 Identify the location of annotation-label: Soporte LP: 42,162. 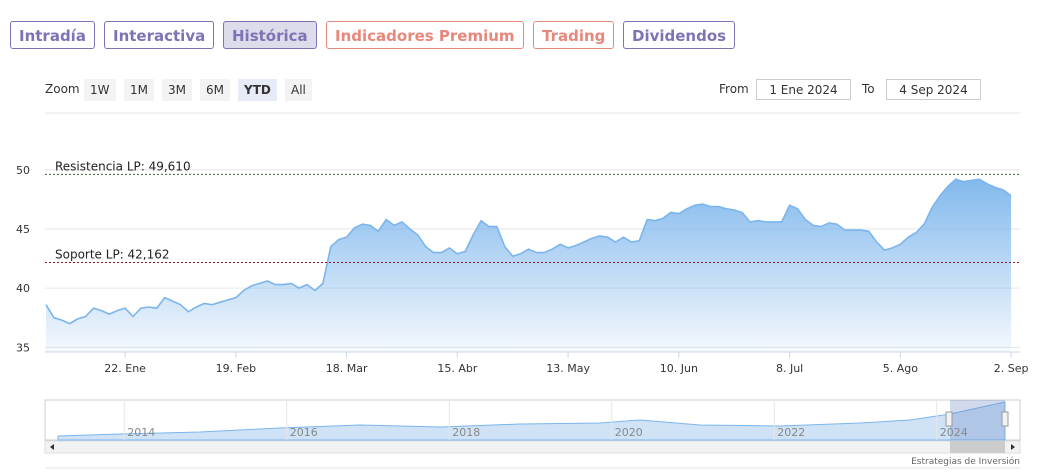
(112, 255).